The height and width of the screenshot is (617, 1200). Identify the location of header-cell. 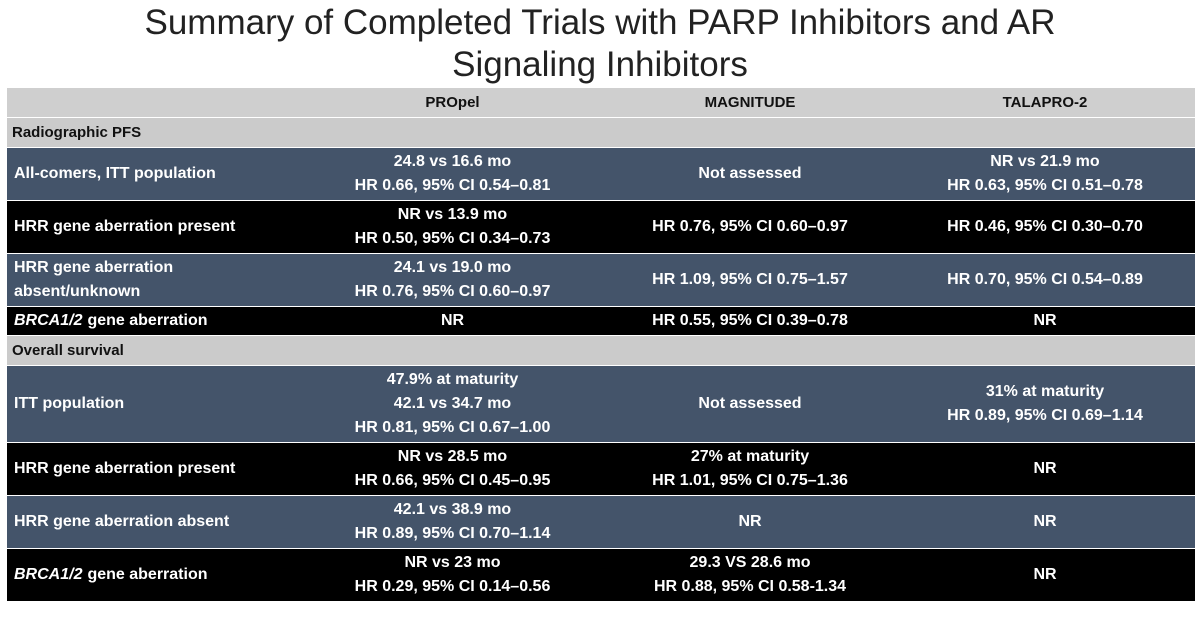
(153, 102).